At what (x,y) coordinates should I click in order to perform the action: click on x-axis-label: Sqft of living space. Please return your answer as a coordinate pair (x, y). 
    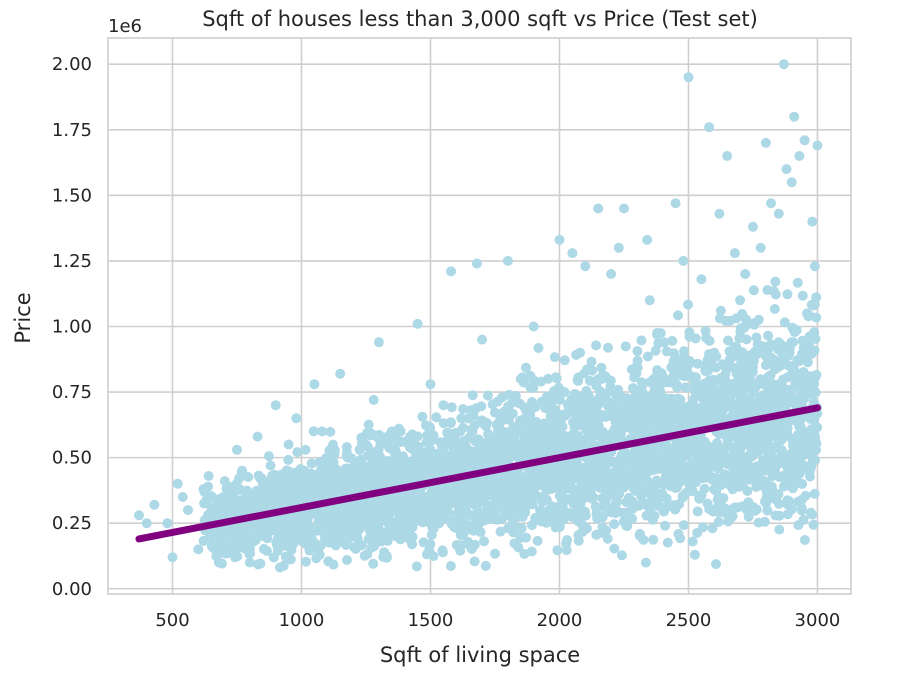
    Looking at the image, I should click on (480, 655).